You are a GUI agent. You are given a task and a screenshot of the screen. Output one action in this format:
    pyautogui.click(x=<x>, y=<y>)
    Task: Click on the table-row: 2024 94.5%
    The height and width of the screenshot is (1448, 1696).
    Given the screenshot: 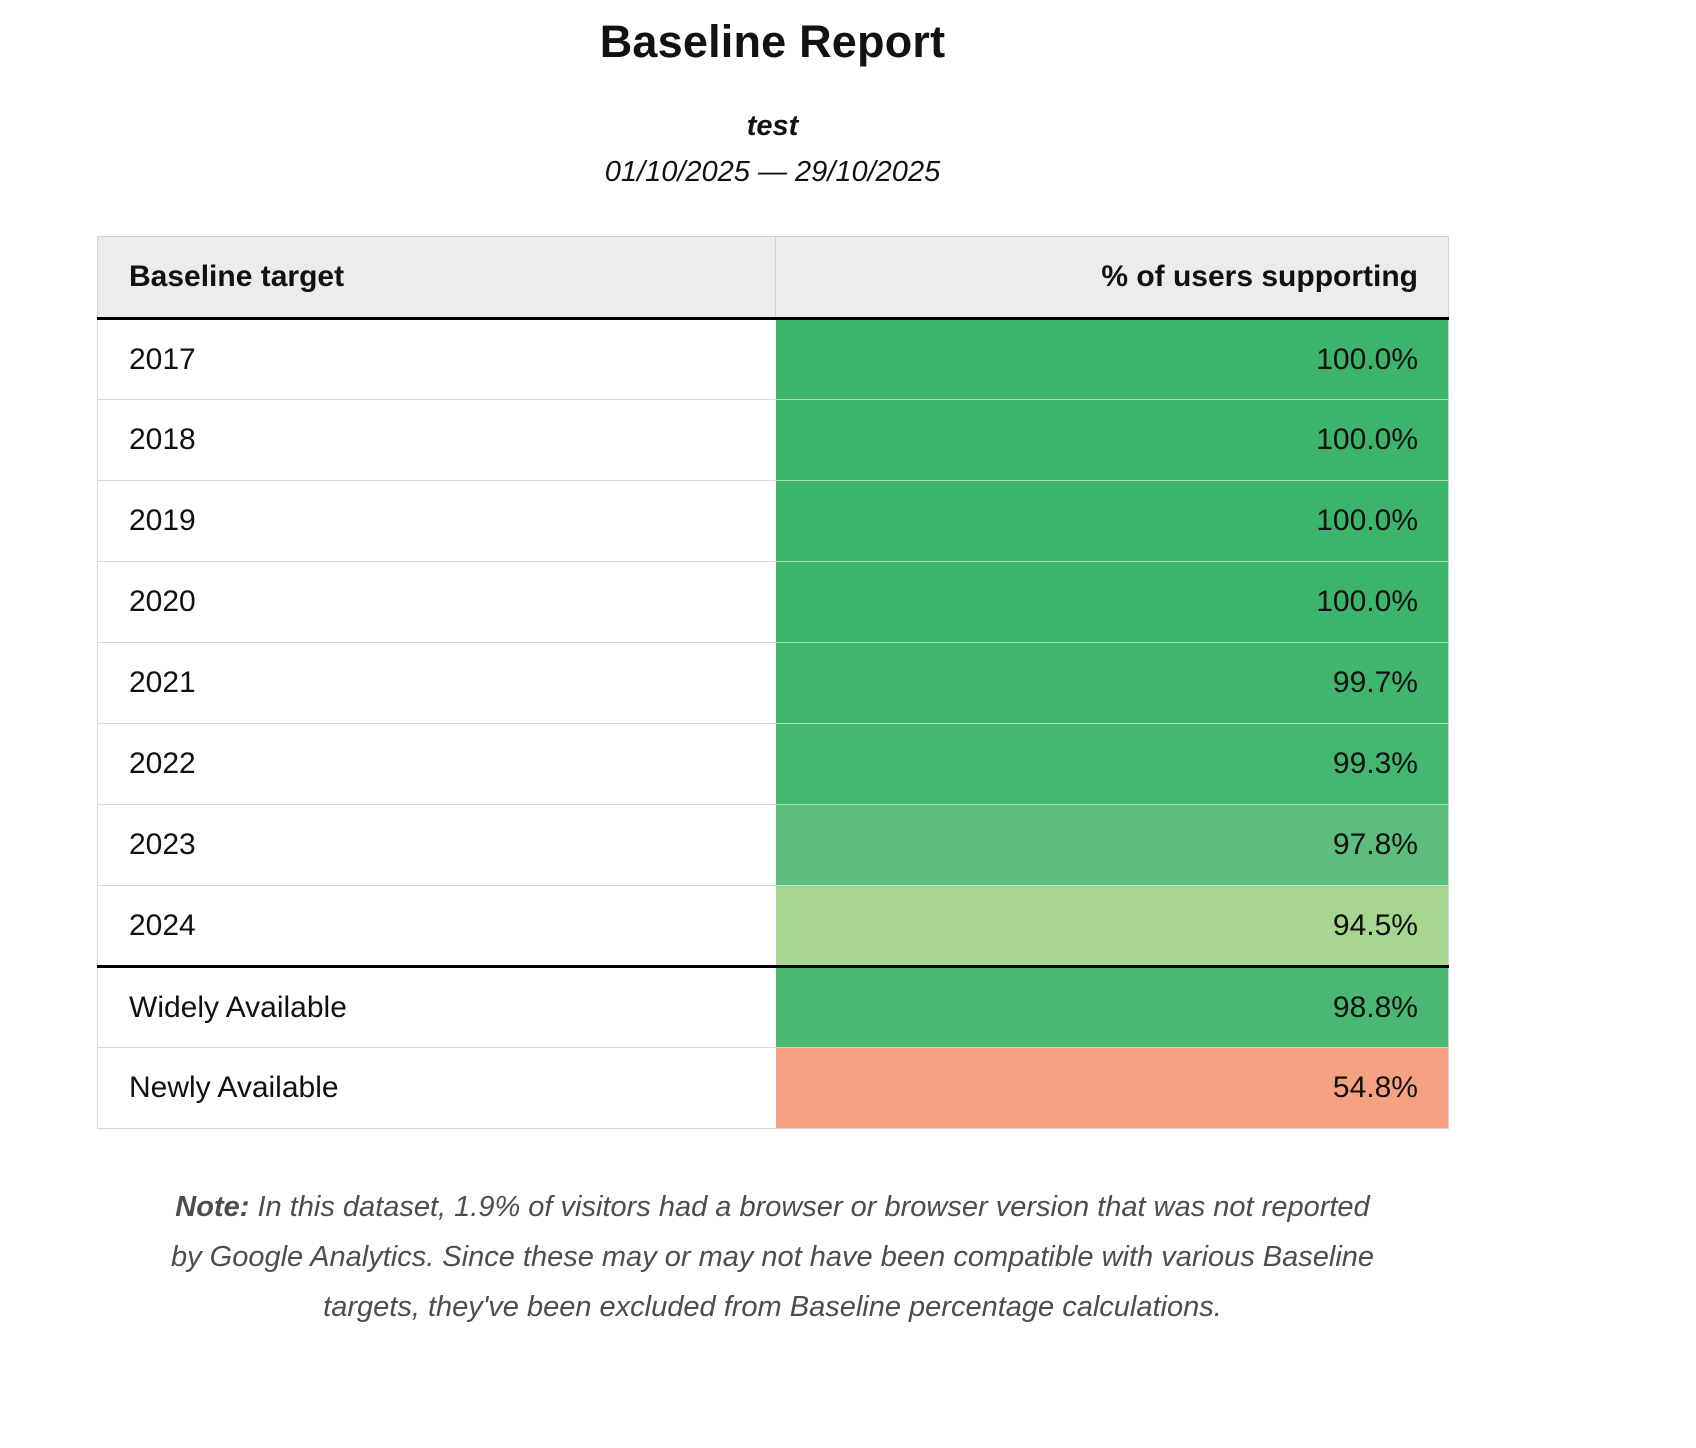 What is the action you would take?
    pyautogui.click(x=773, y=926)
    